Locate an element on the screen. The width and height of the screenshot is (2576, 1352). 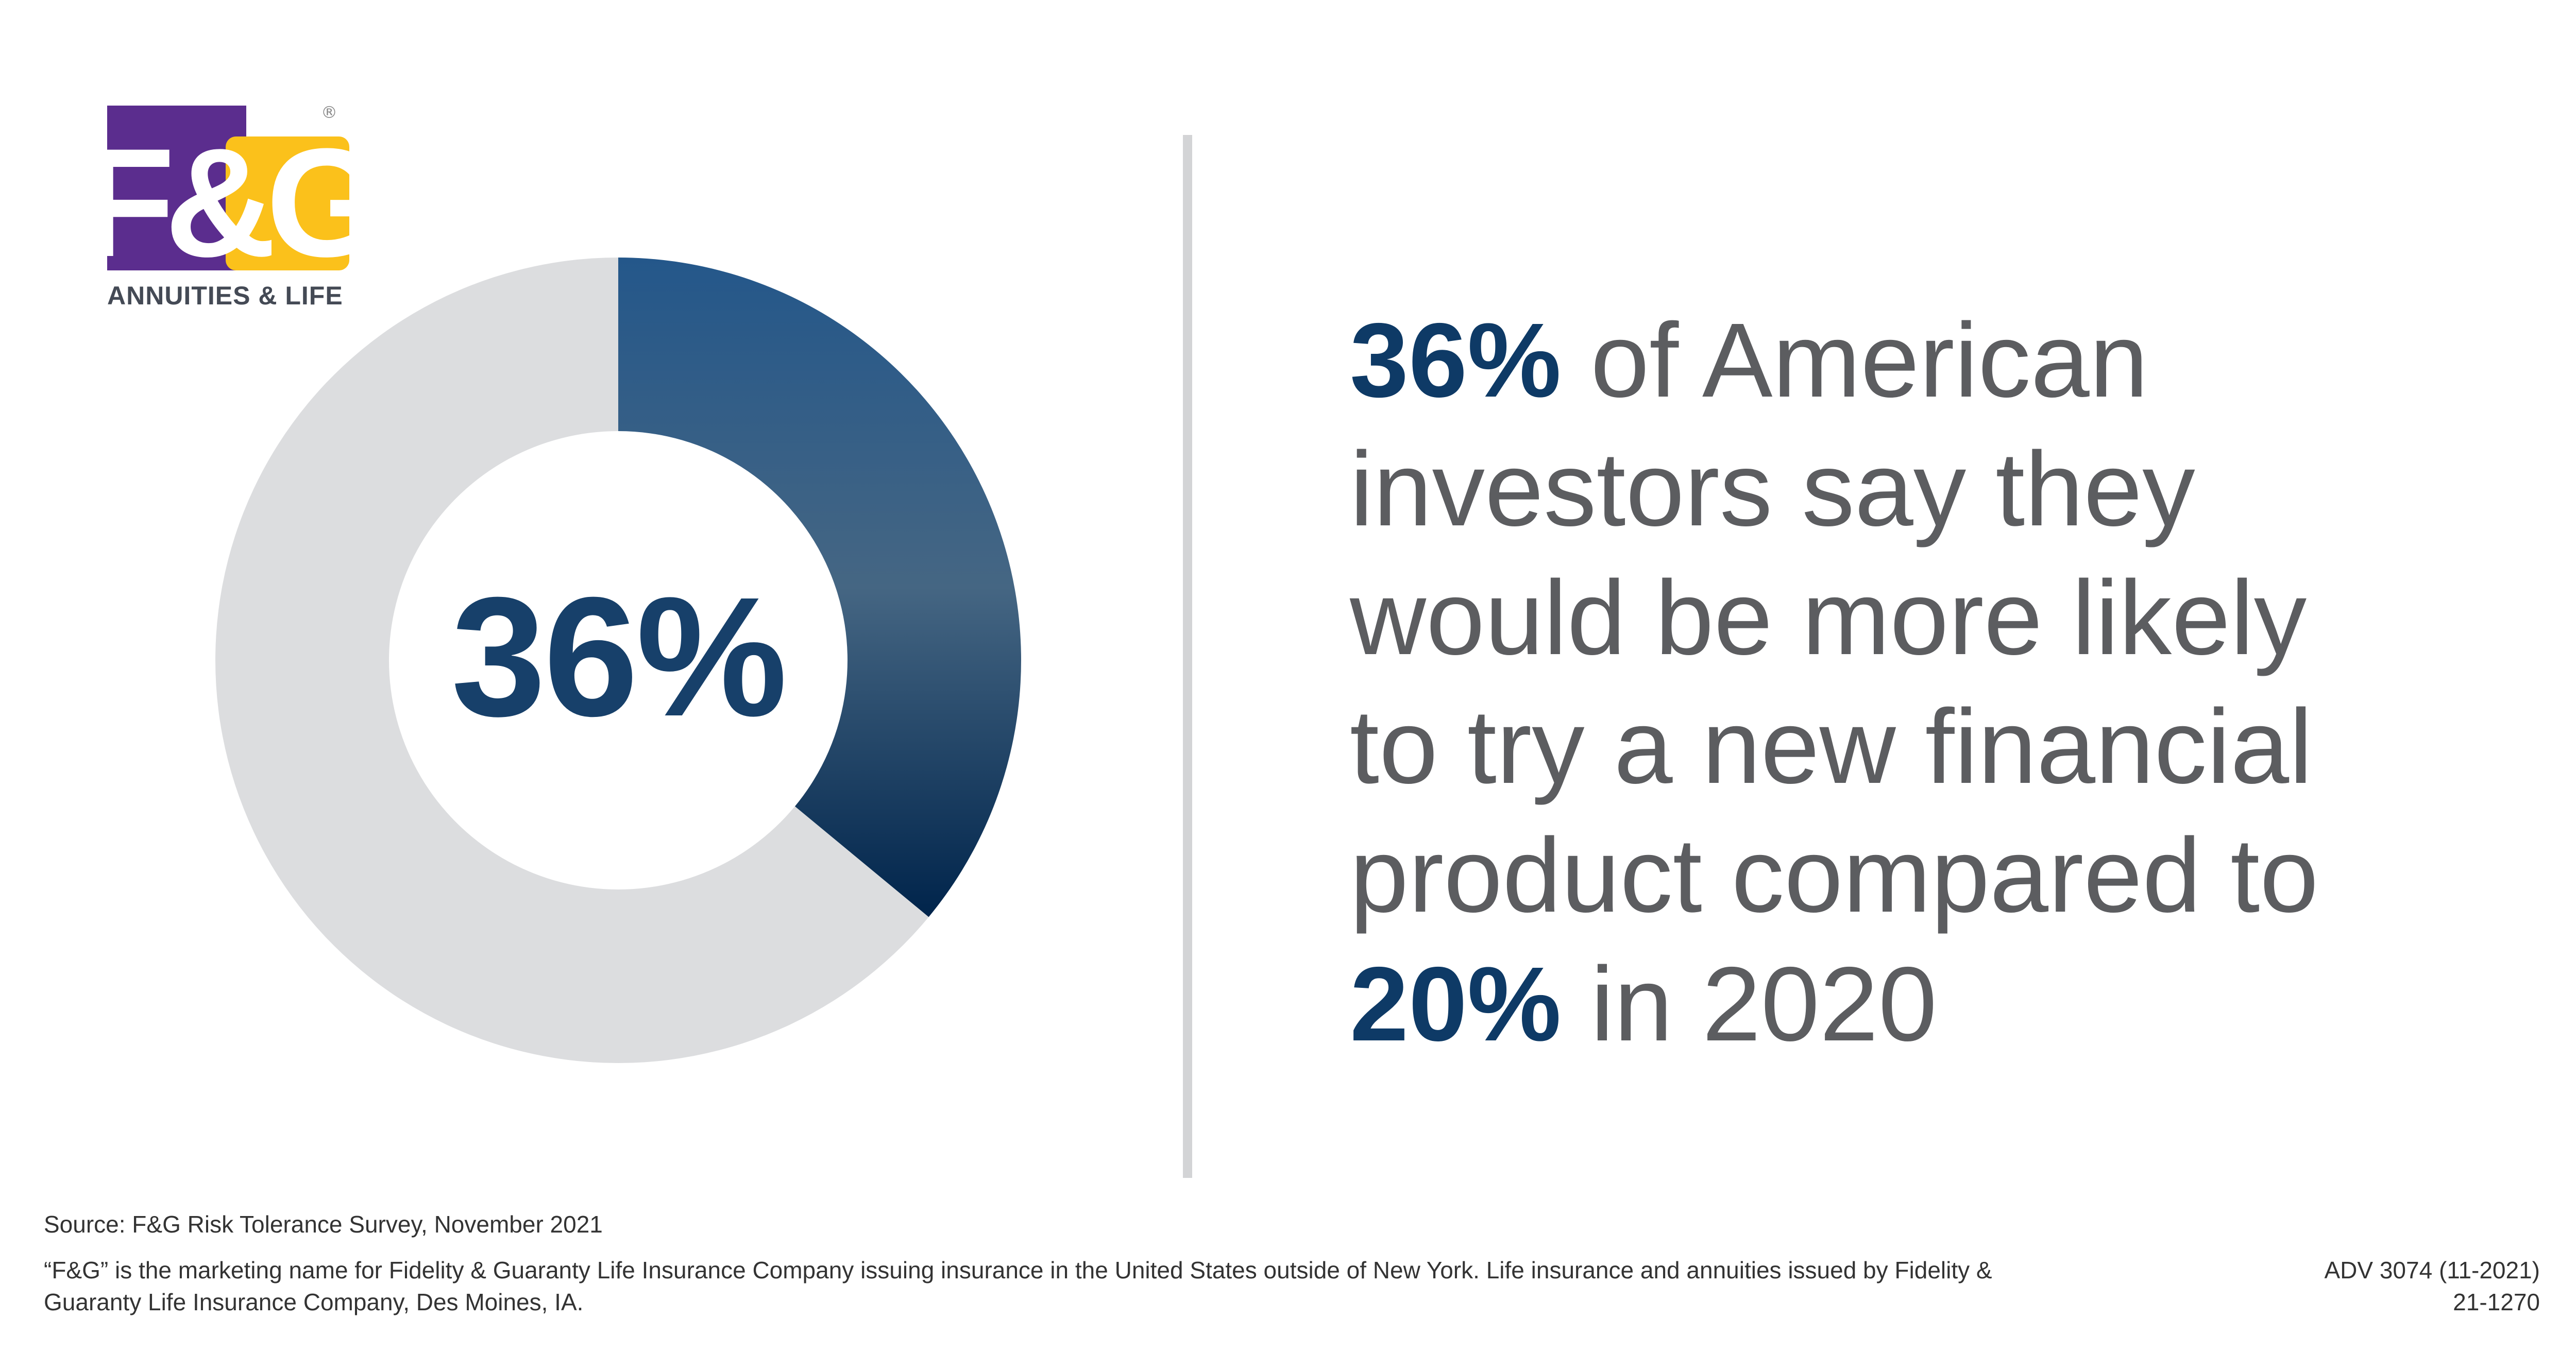
headline-text: to try a new financial is located at coordinates (1831, 747).